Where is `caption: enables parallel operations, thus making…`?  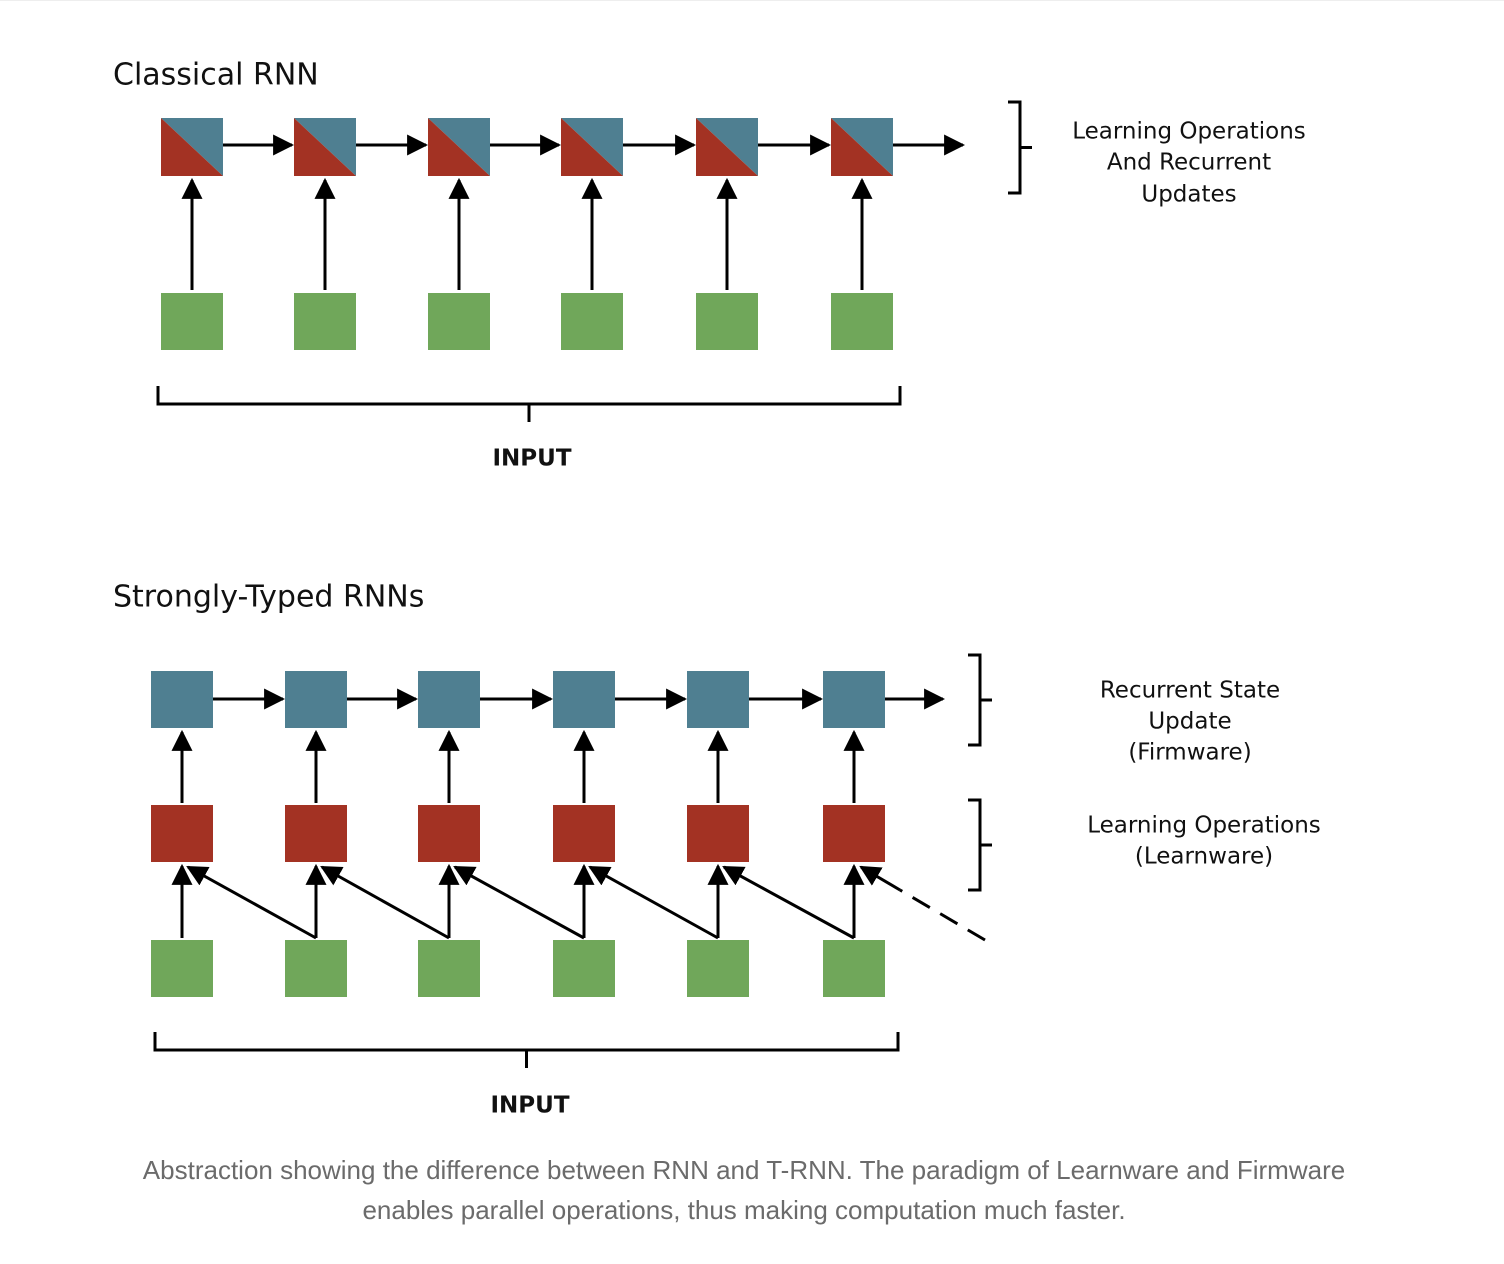 caption: enables parallel operations, thus making… is located at coordinates (743, 1210).